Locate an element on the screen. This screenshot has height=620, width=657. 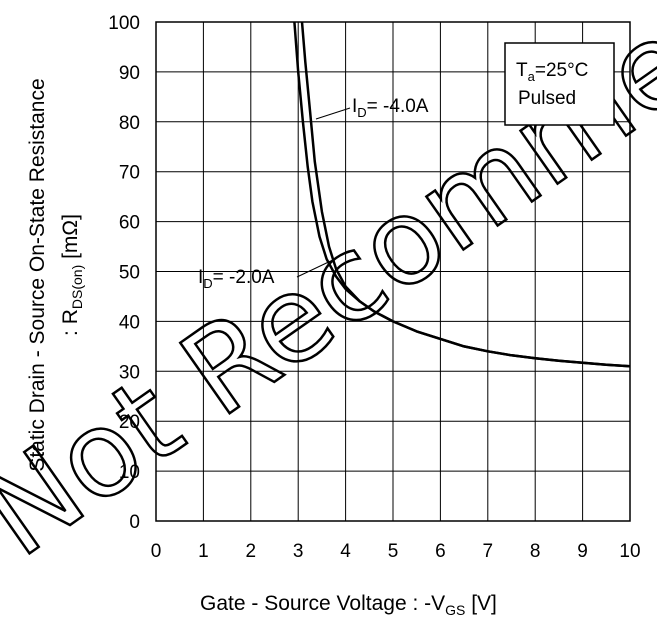
y-tick-label: 10 is located at coordinates (129, 472).